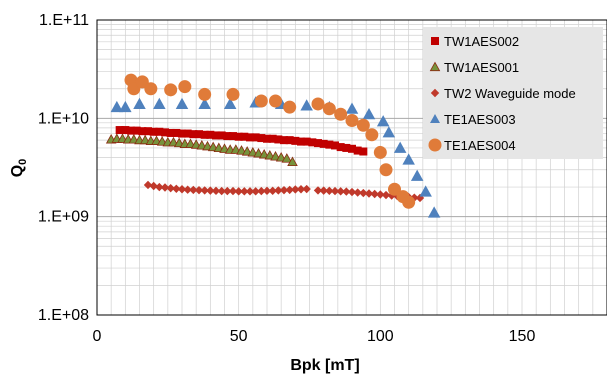  I want to click on y-axis-title-main: Q, so click(17, 171).